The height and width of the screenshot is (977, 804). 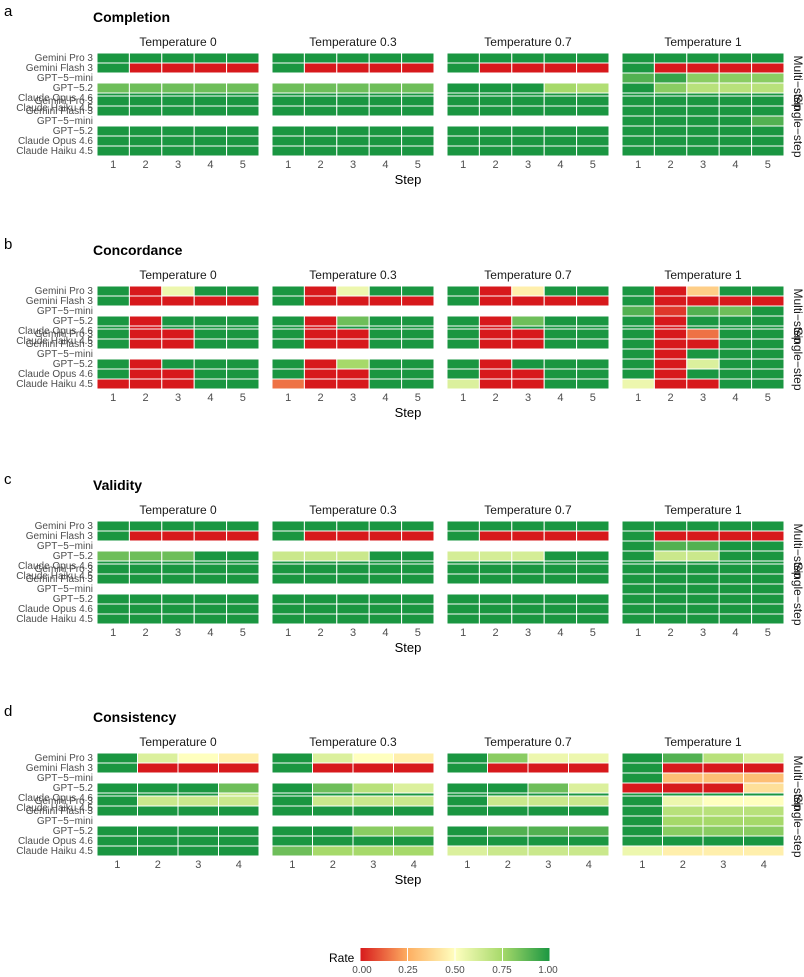 I want to click on model-label: Claude Haiku 4.5, so click(x=54, y=851).